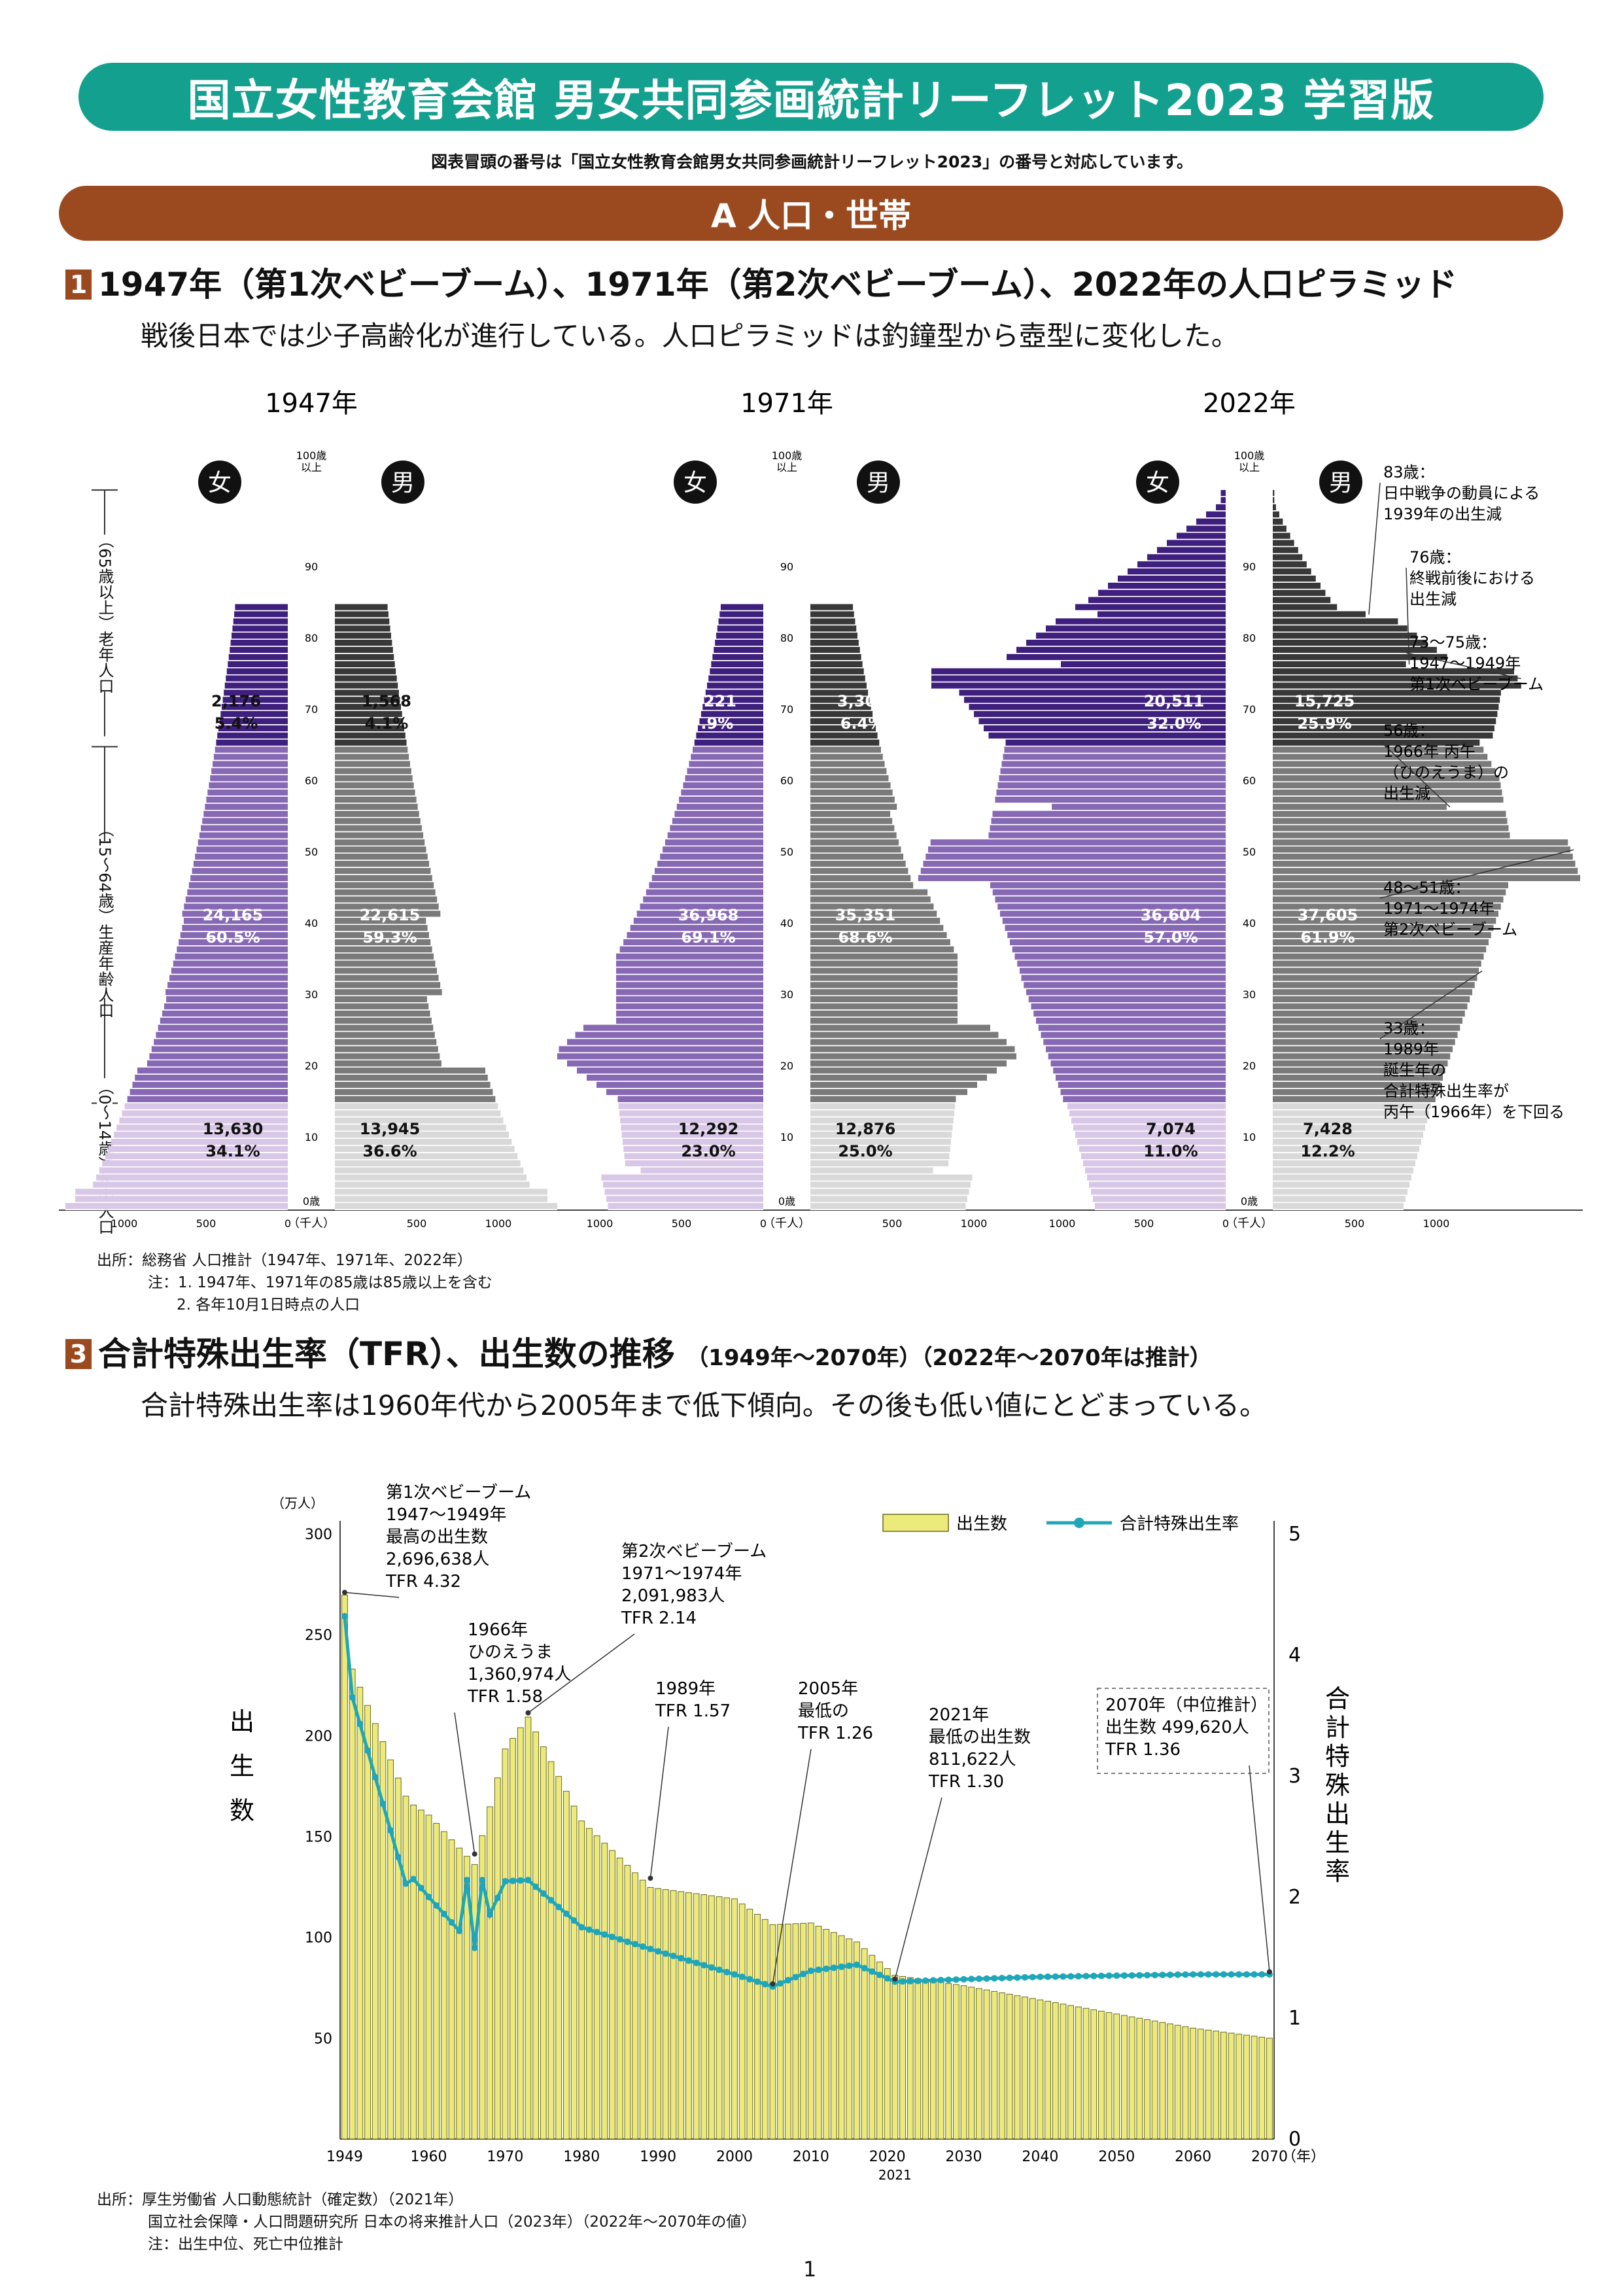 The image size is (1624, 2296). What do you see at coordinates (519, 1674) in the screenshot?
I see `annotation-text: 1,360,974人` at bounding box center [519, 1674].